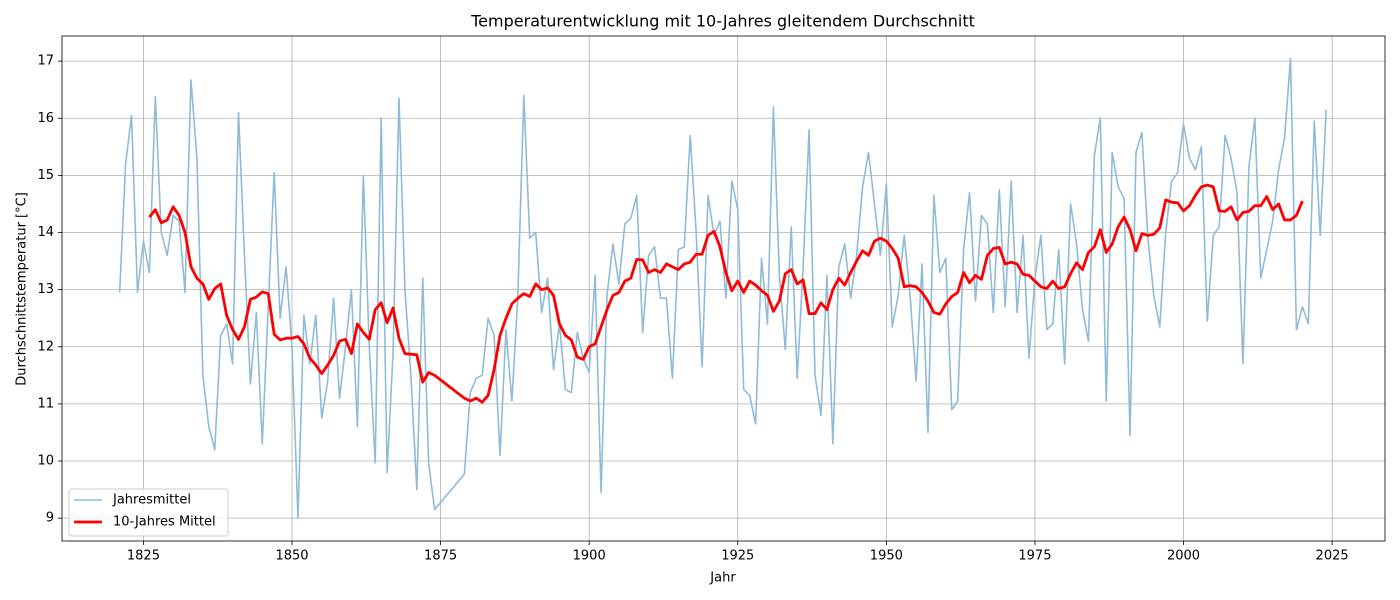 The height and width of the screenshot is (600, 1400). Describe the element at coordinates (45, 232) in the screenshot. I see `y-tick-label: 14` at that location.